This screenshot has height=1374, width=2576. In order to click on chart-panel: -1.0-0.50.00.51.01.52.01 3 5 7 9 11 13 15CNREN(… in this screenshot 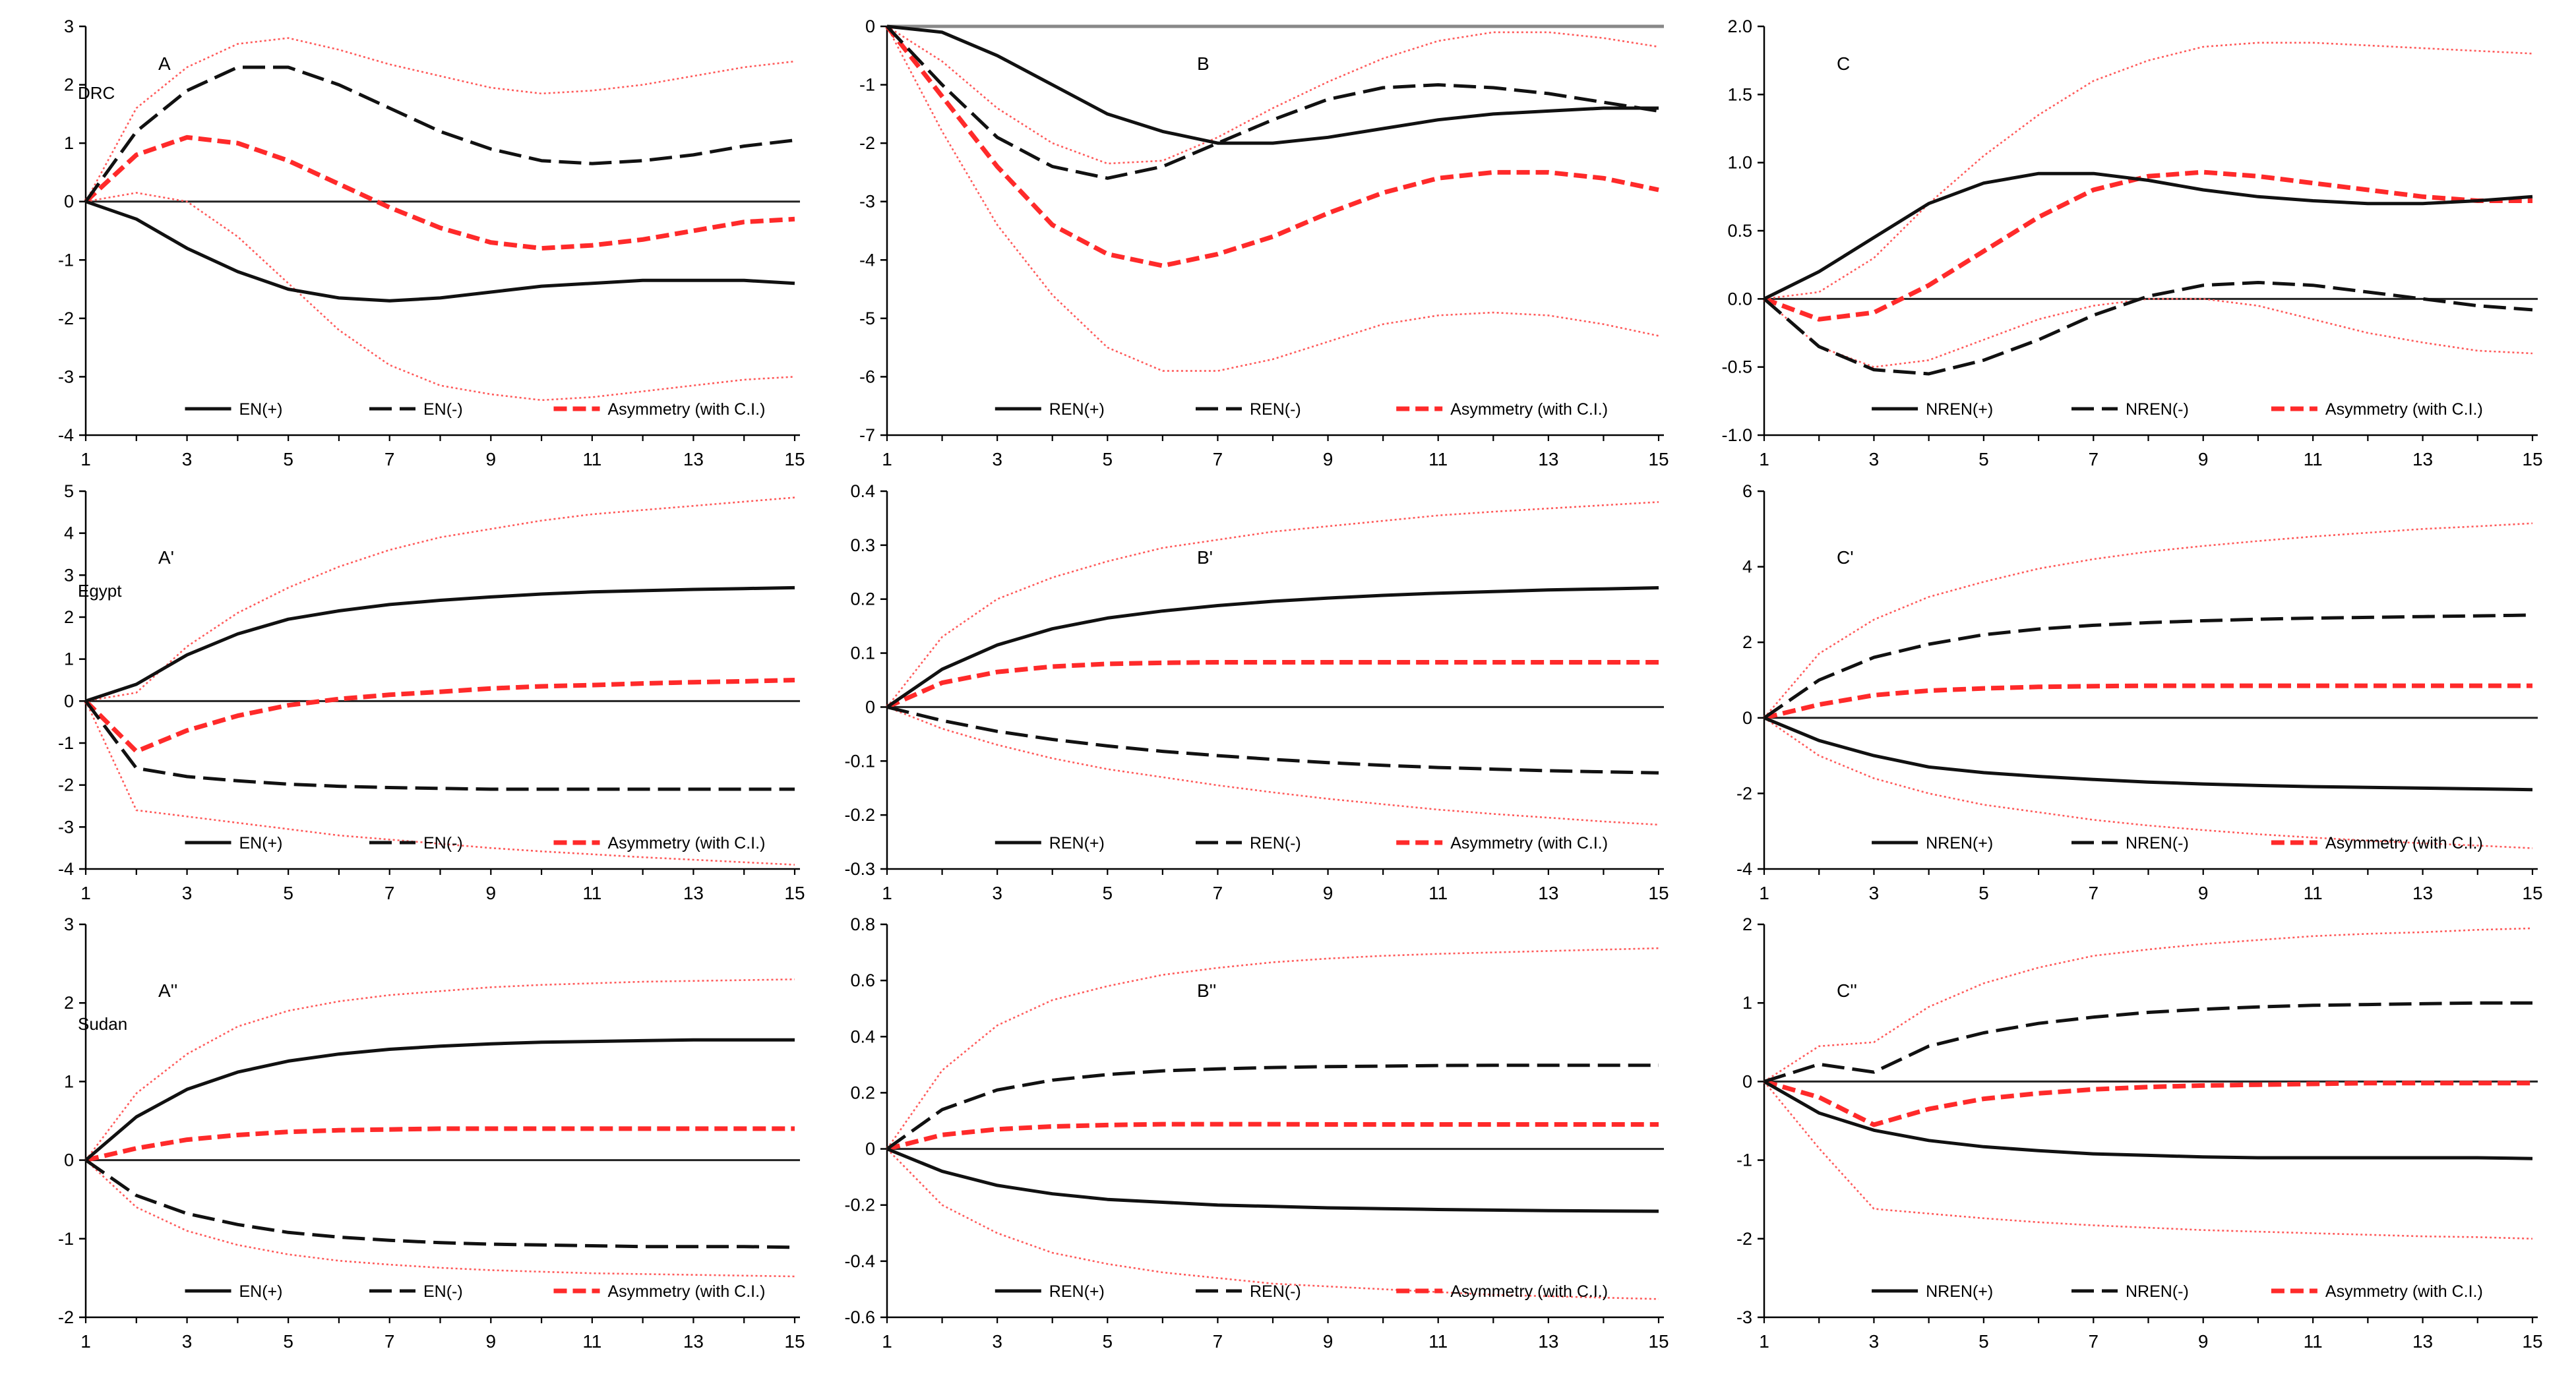, I will do `click(2131, 242)`.